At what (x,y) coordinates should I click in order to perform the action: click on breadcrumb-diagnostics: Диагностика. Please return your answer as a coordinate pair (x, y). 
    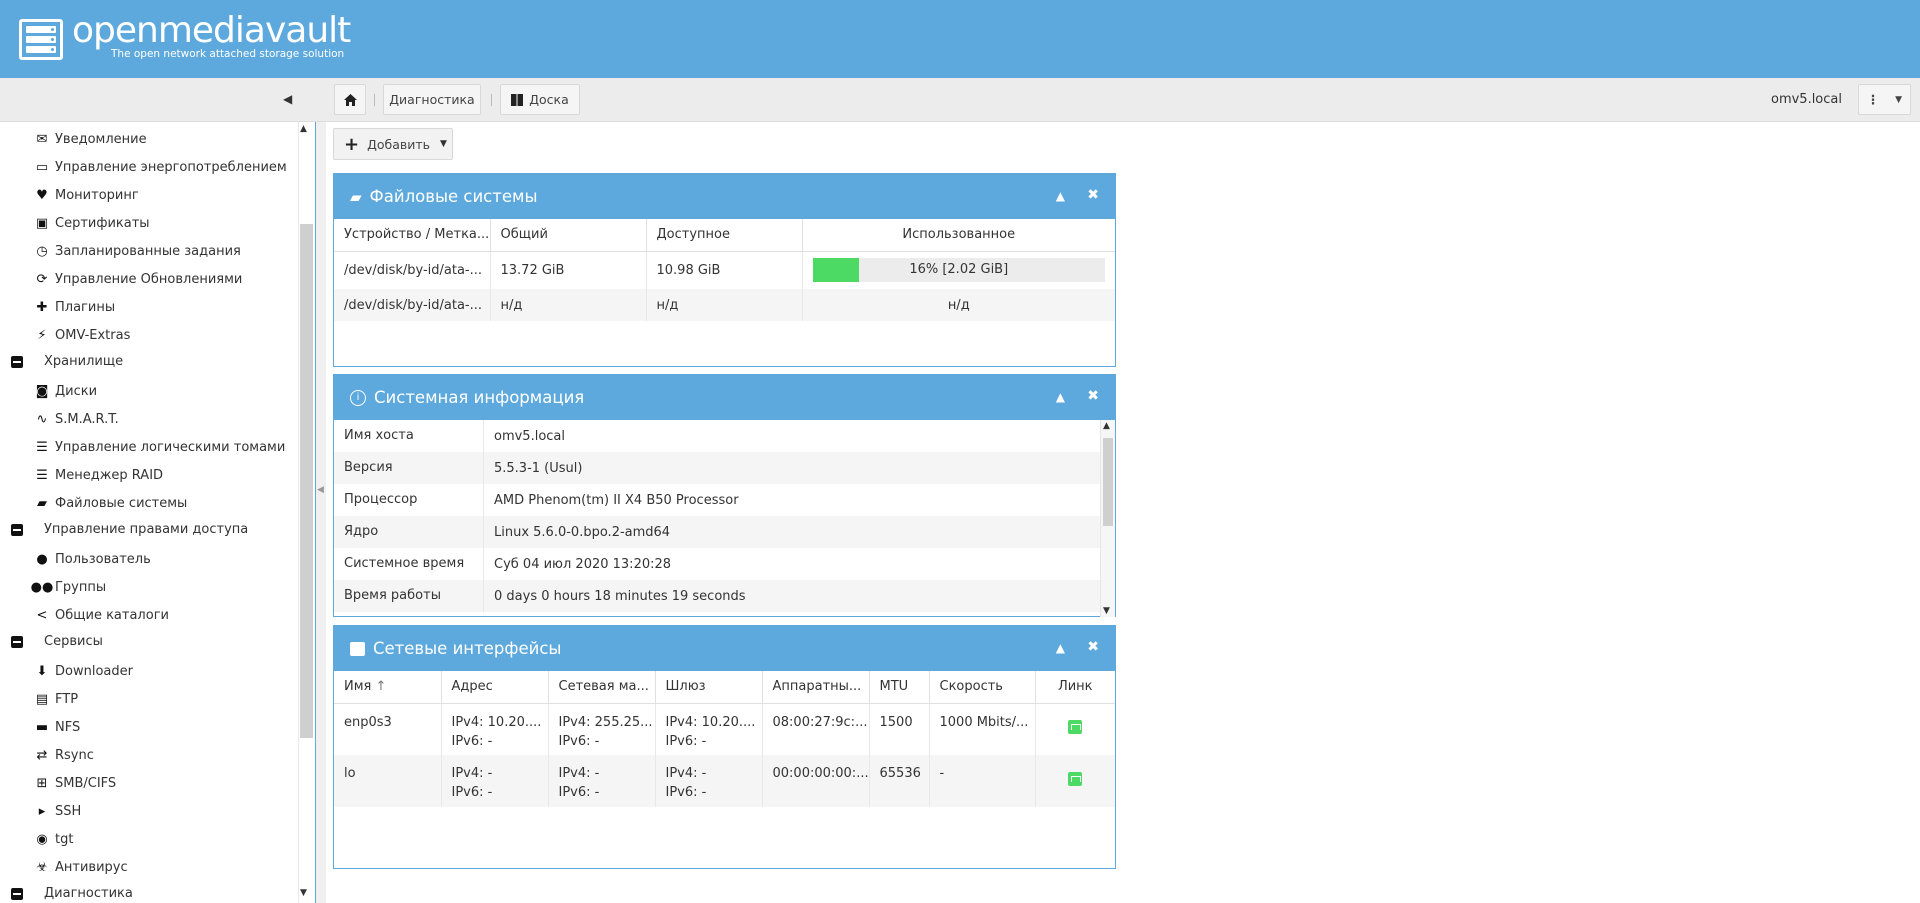
    Looking at the image, I should click on (432, 99).